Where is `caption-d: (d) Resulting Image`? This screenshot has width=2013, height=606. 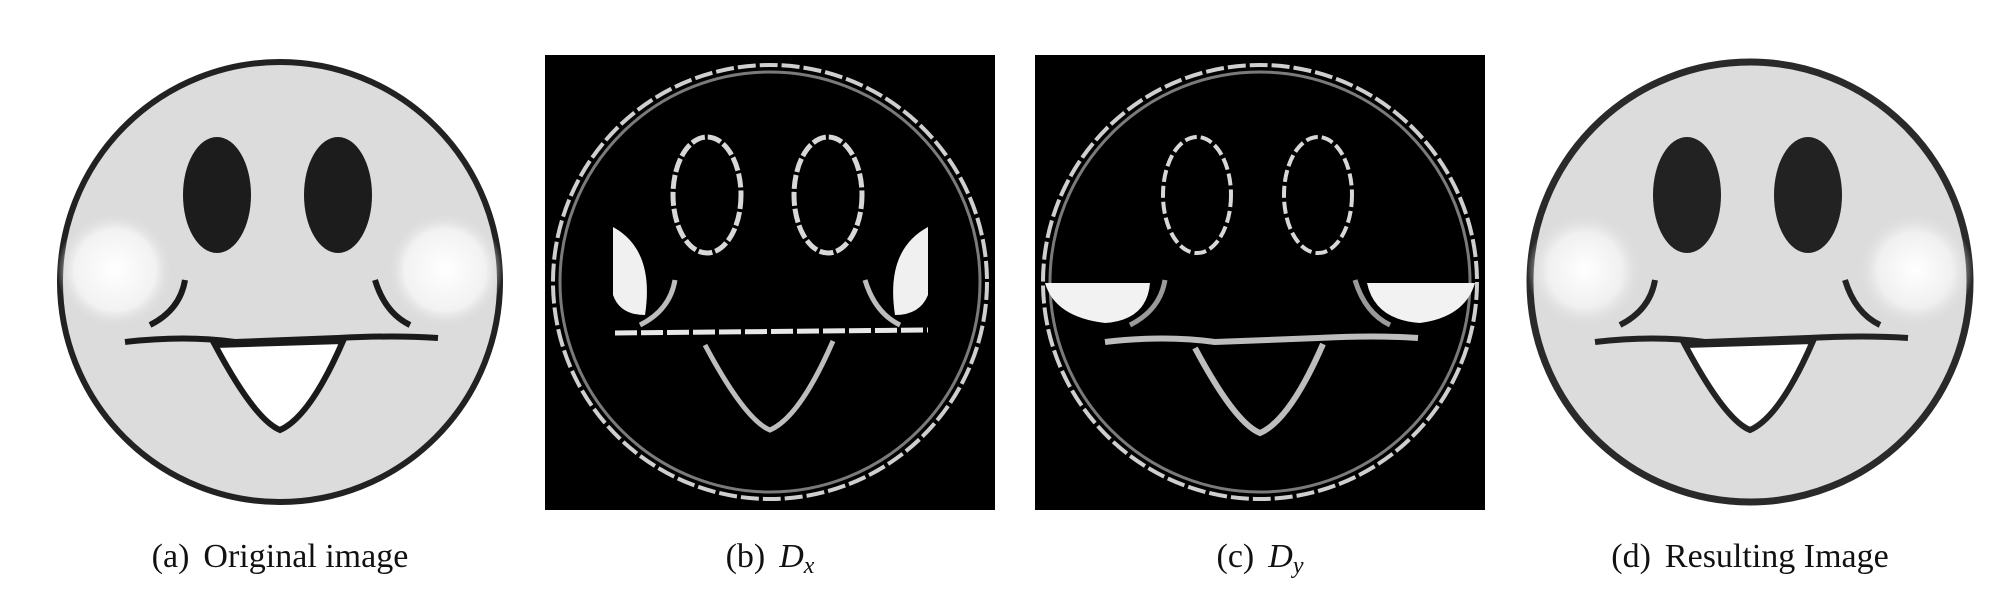 caption-d: (d) Resulting Image is located at coordinates (1749, 557).